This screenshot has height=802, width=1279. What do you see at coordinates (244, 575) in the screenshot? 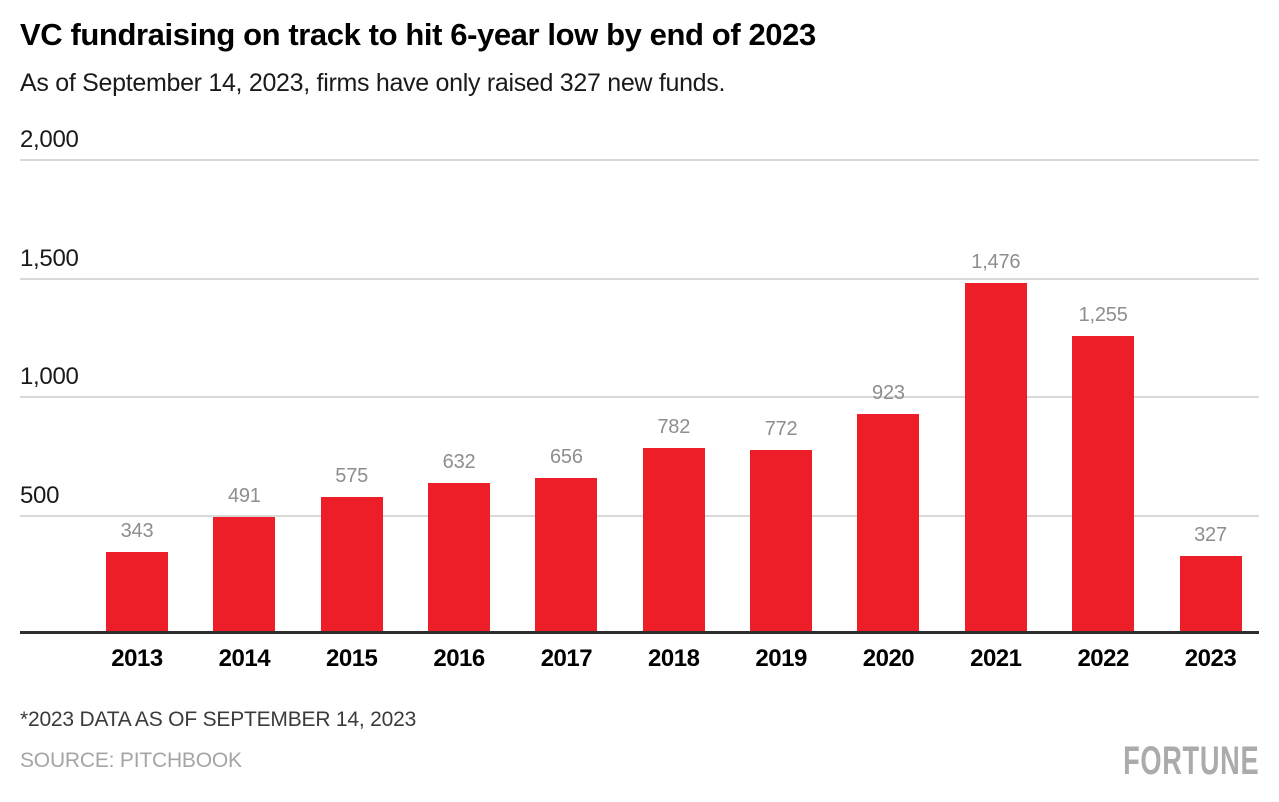
I see `bar-2014` at bounding box center [244, 575].